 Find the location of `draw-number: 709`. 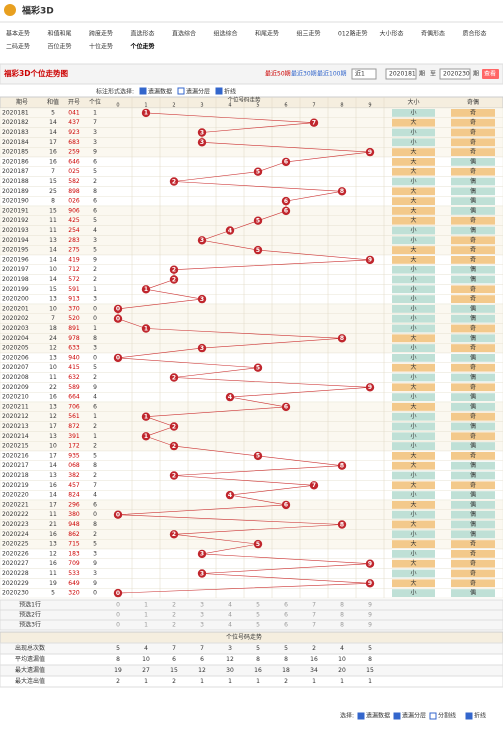

draw-number: 709 is located at coordinates (74, 563).